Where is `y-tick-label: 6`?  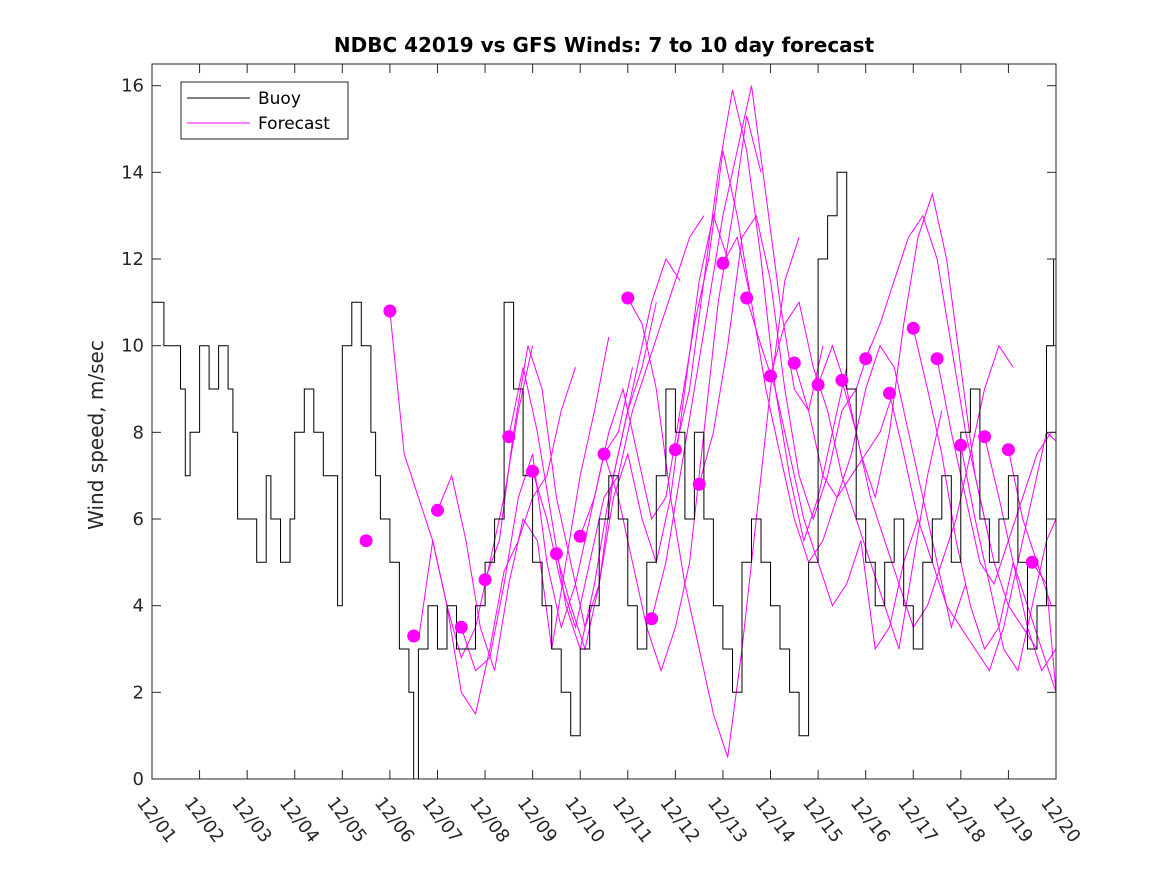 y-tick-label: 6 is located at coordinates (138, 519).